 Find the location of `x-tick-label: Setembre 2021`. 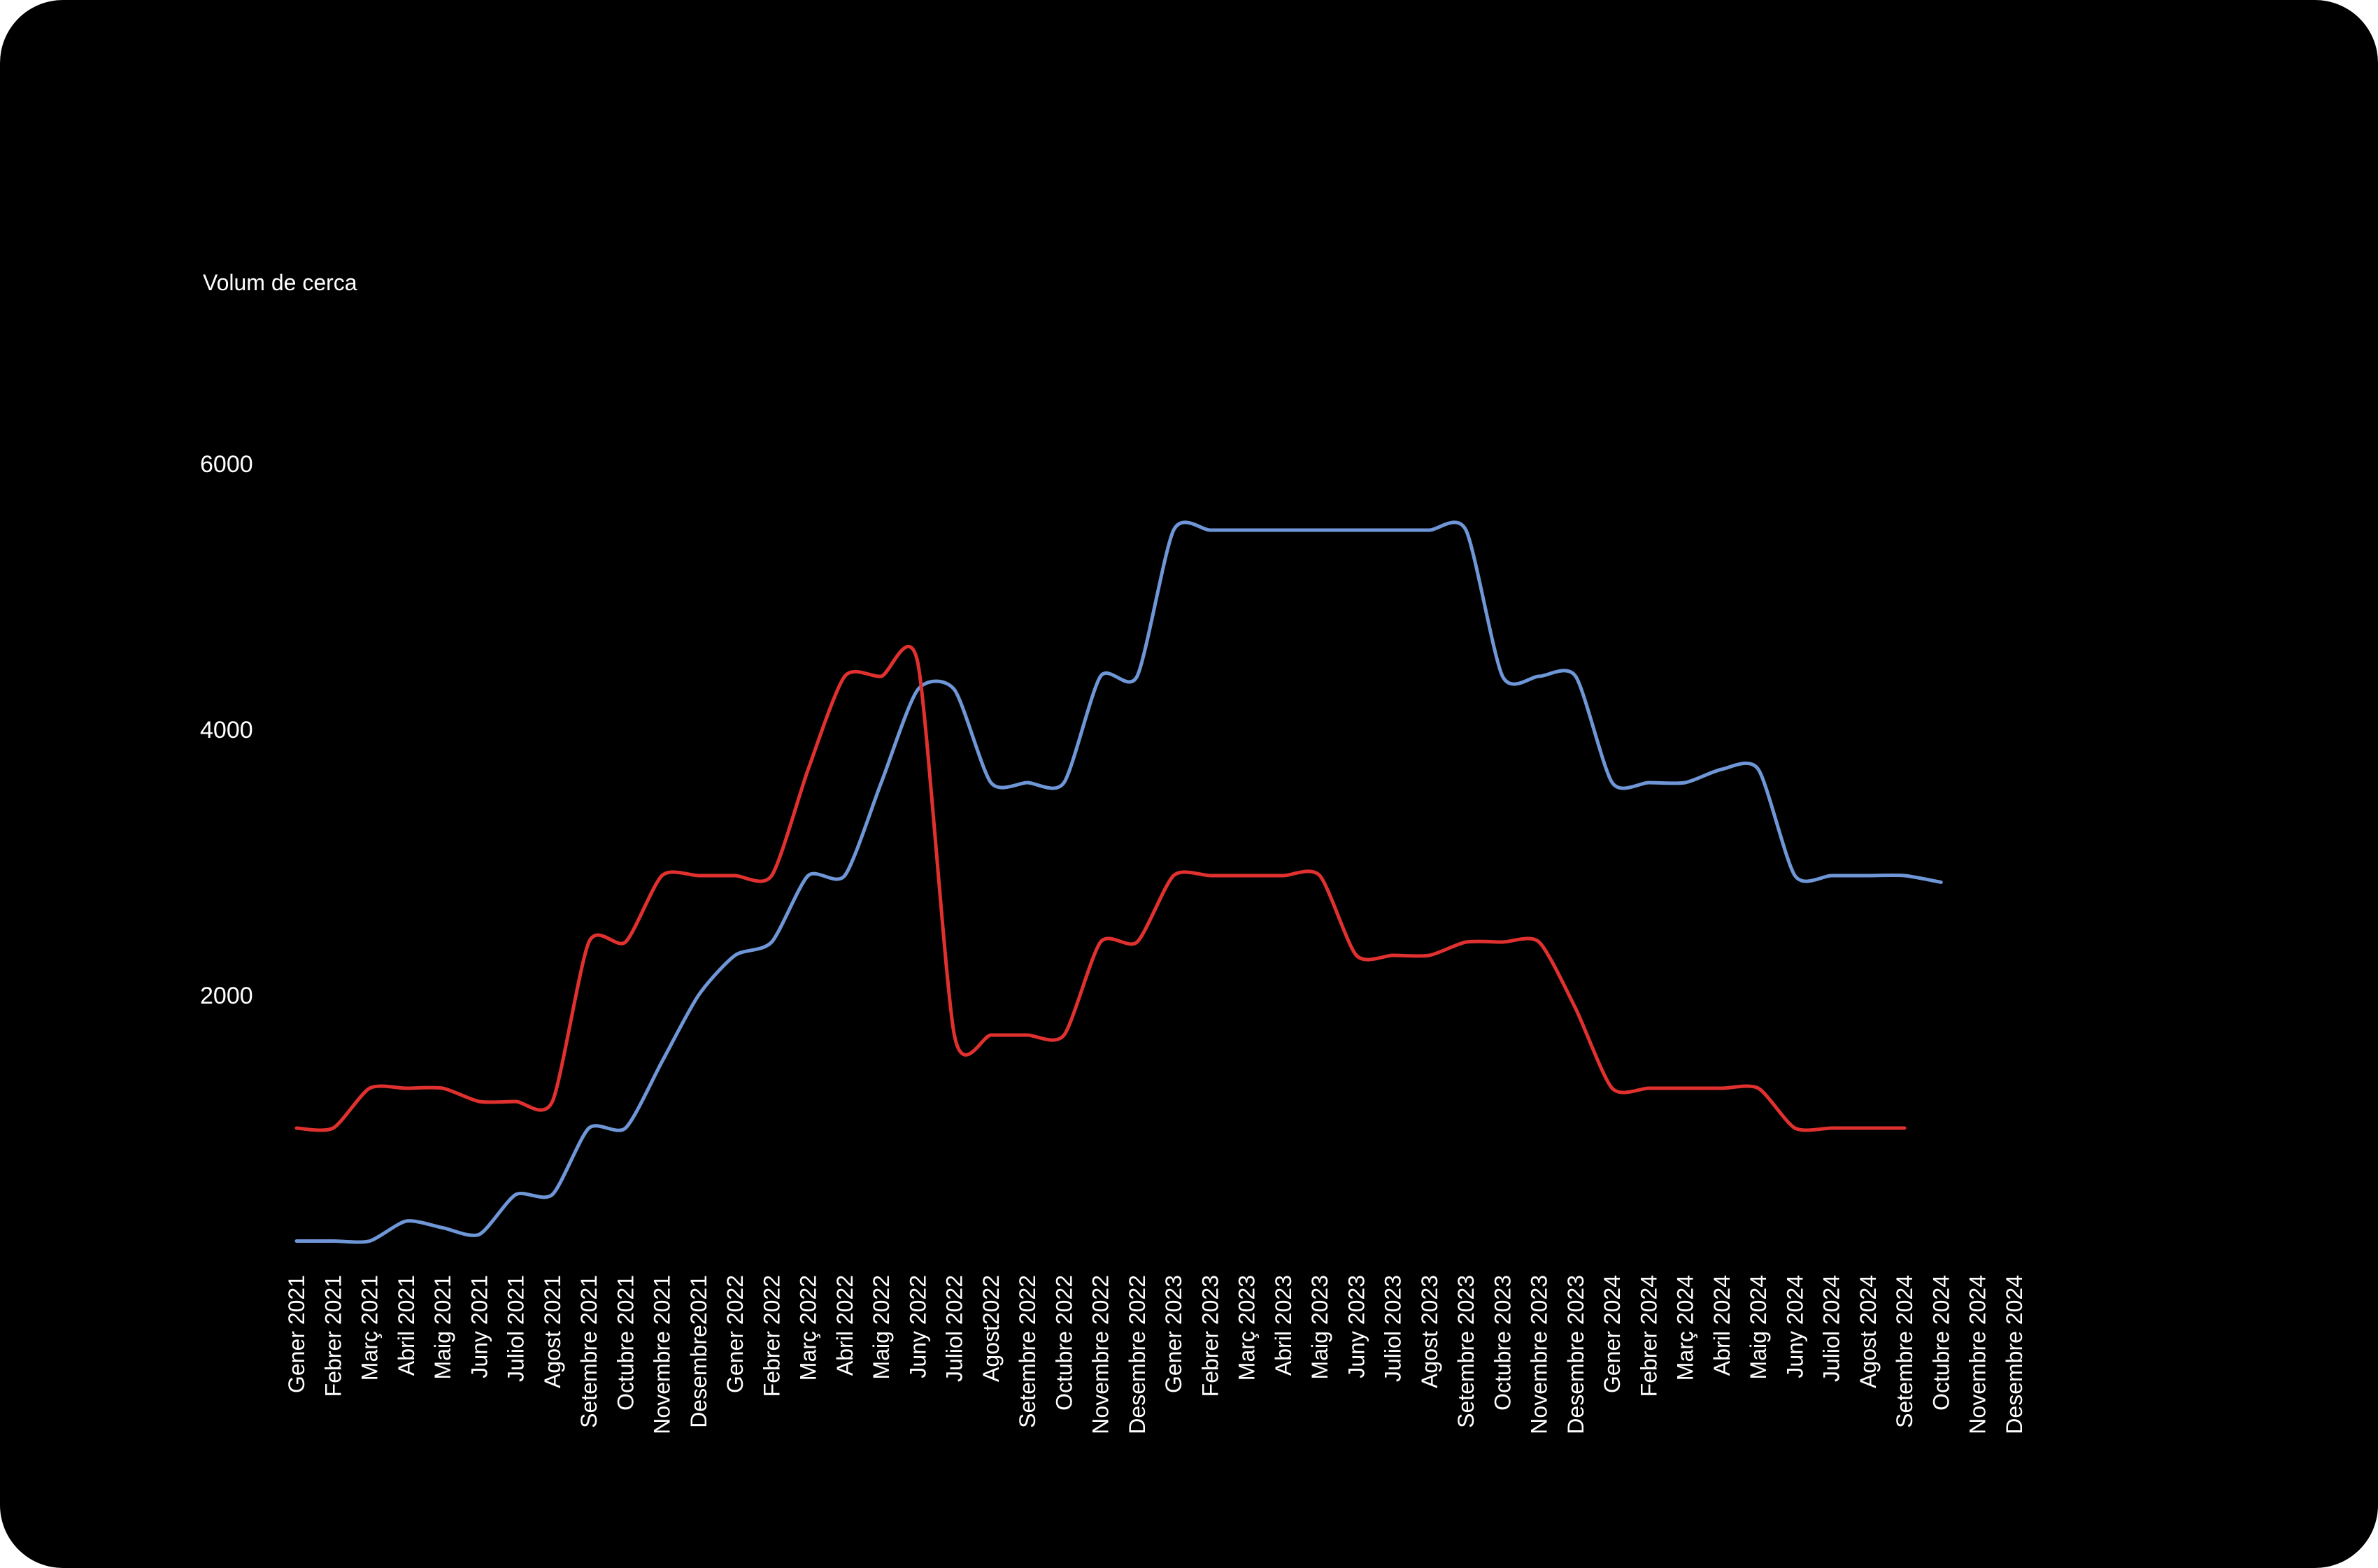

x-tick-label: Setembre 2021 is located at coordinates (589, 1351).